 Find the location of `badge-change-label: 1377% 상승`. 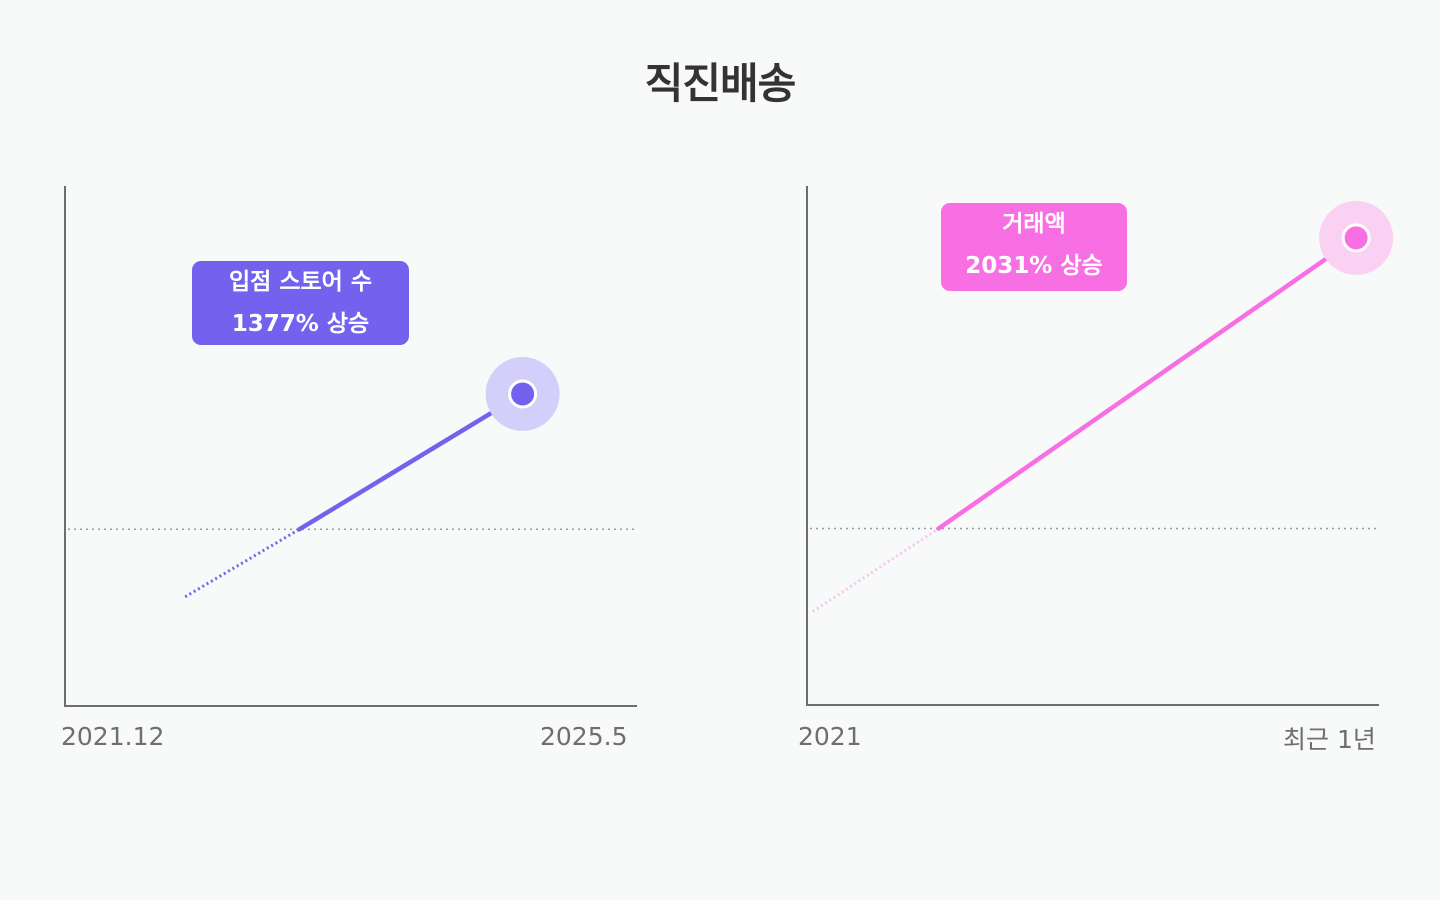

badge-change-label: 1377% 상승 is located at coordinates (300, 324).